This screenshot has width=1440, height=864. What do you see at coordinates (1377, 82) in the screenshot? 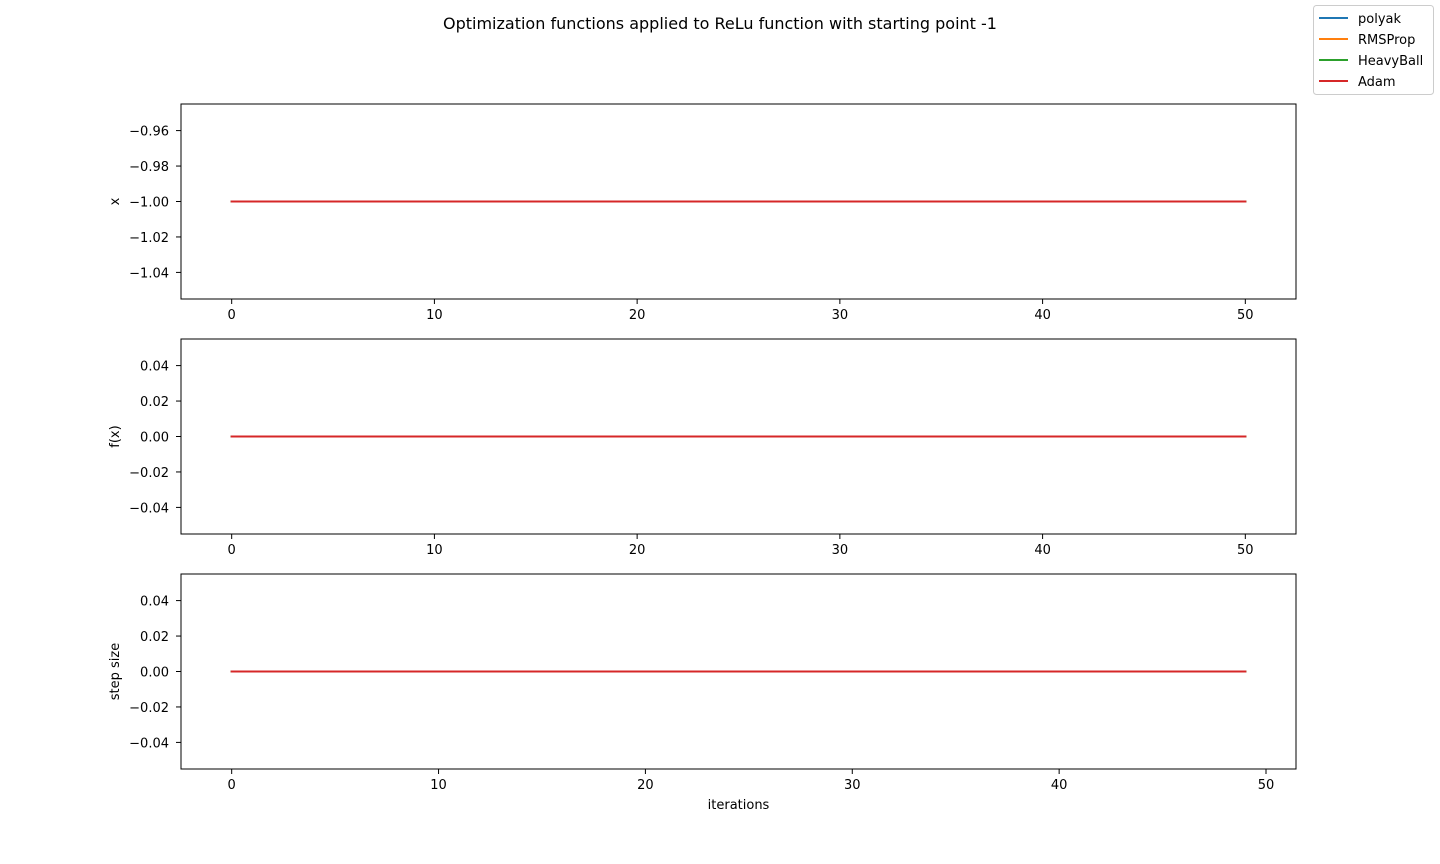
I see `legend-label: Adam` at bounding box center [1377, 82].